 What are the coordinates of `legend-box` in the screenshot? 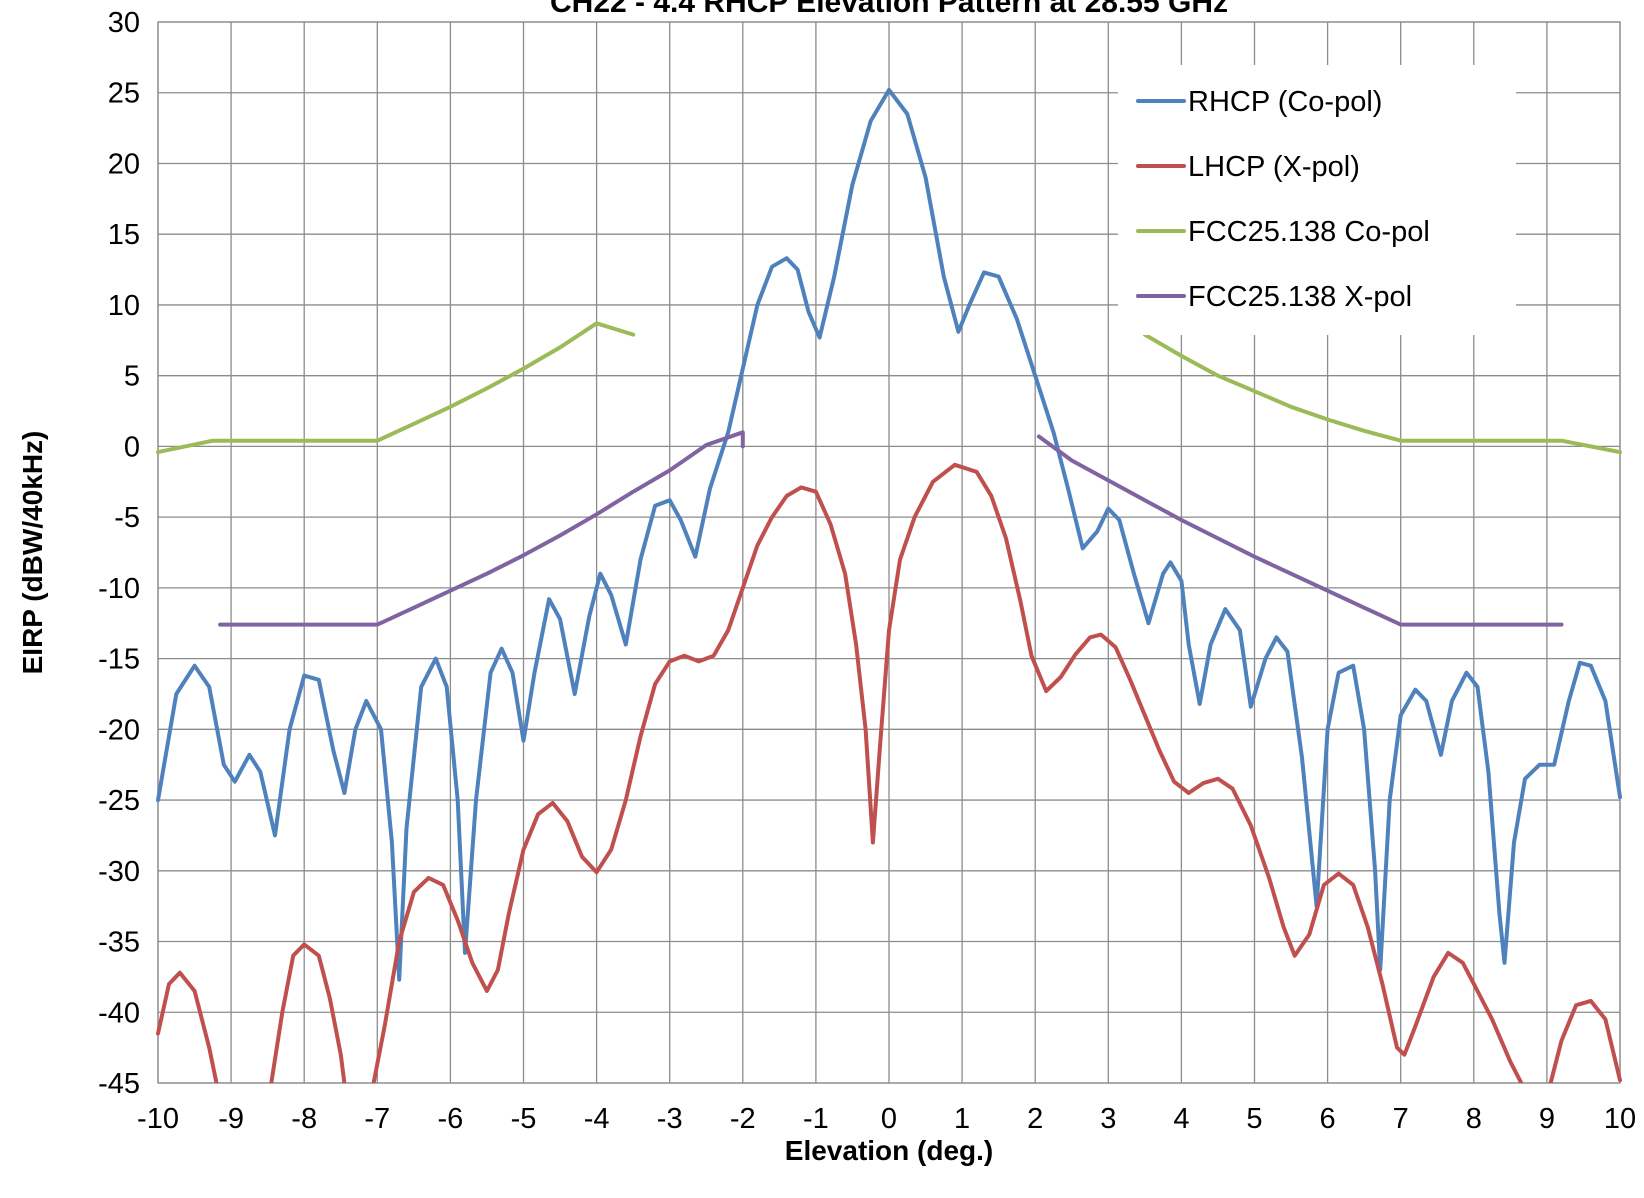 It's located at (1317, 200).